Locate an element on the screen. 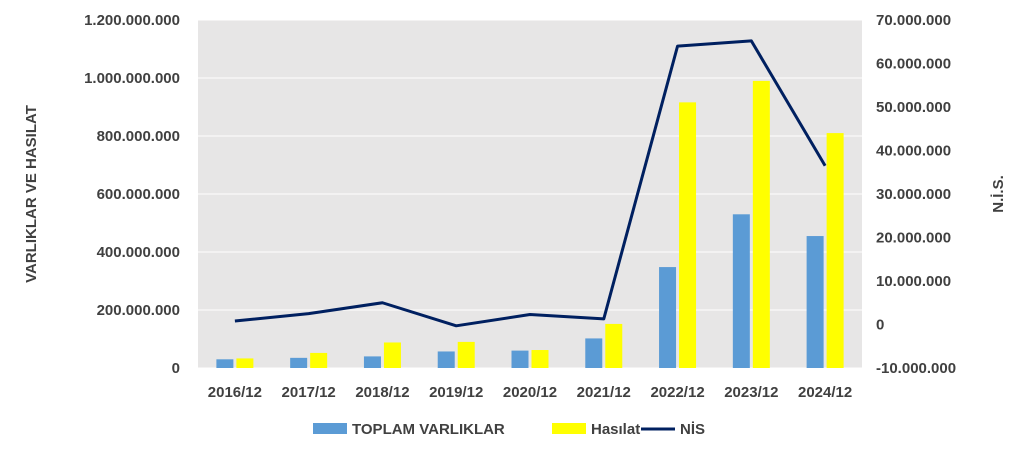 This screenshot has height=467, width=1024. y-tick-label: 1.200.000.000 is located at coordinates (132, 20).